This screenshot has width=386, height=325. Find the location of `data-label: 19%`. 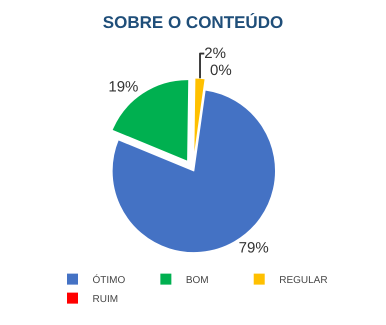

data-label: 19% is located at coordinates (123, 87).